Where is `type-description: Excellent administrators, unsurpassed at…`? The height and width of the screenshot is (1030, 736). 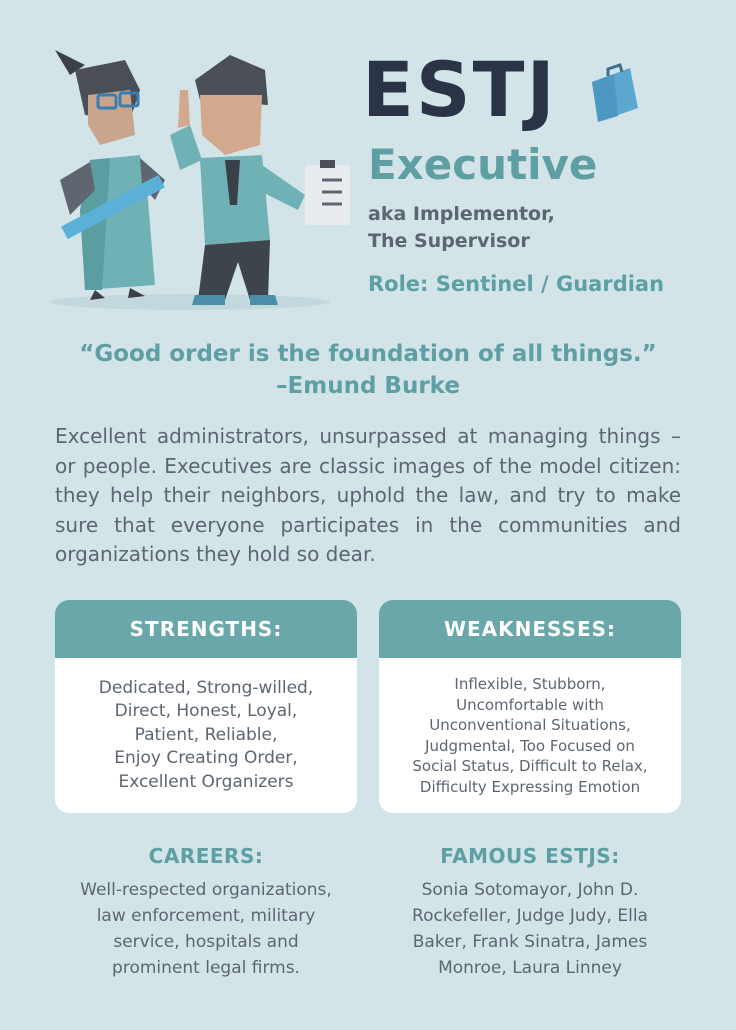
type-description: Excellent administrators, unsurpassed at… is located at coordinates (368, 495).